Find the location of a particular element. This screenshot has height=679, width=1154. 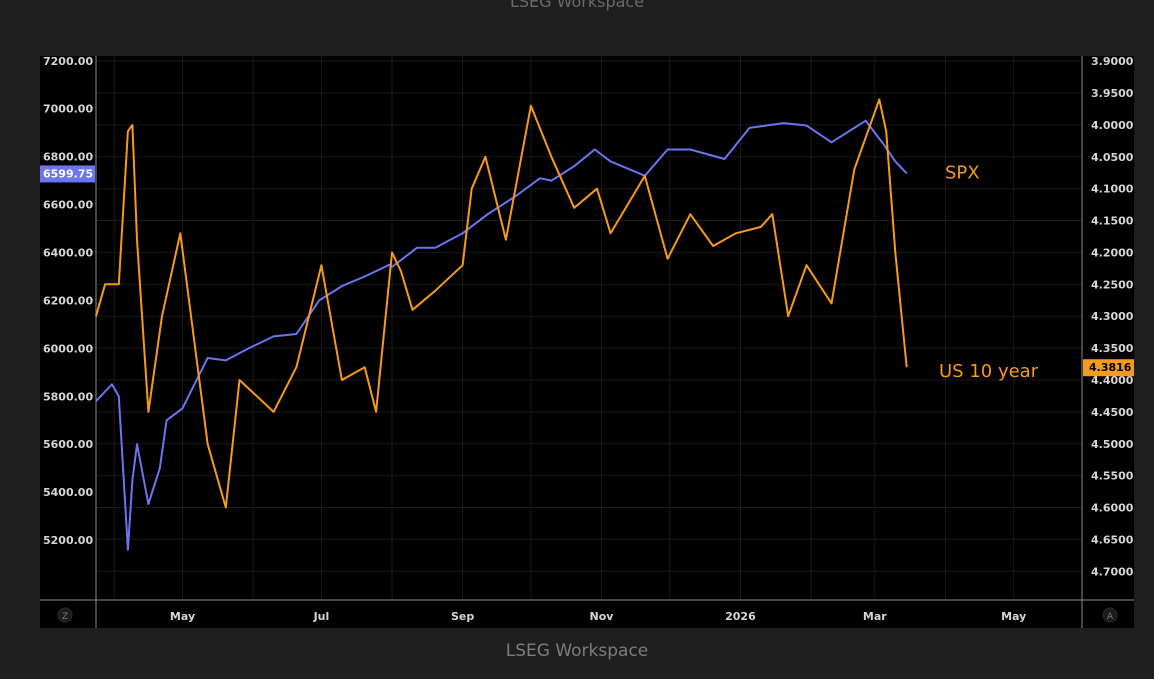

auto-scale-button is located at coordinates (1110, 615).